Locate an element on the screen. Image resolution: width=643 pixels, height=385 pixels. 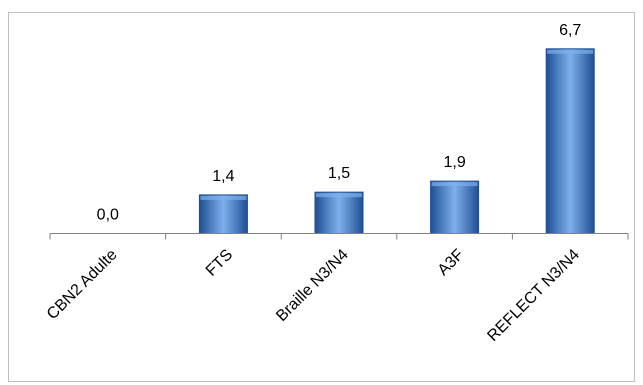
category-label: Braille N3/N4 is located at coordinates (312, 285).